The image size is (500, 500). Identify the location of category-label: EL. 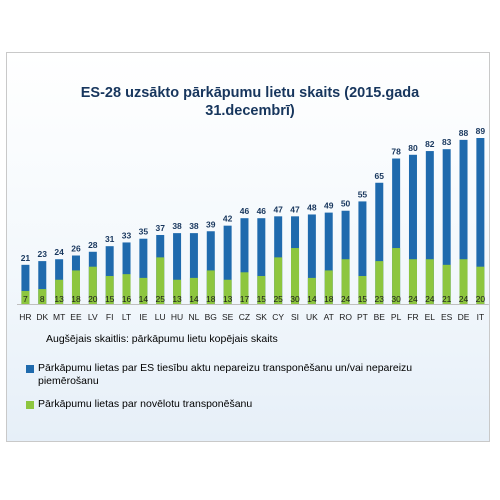
(430, 317).